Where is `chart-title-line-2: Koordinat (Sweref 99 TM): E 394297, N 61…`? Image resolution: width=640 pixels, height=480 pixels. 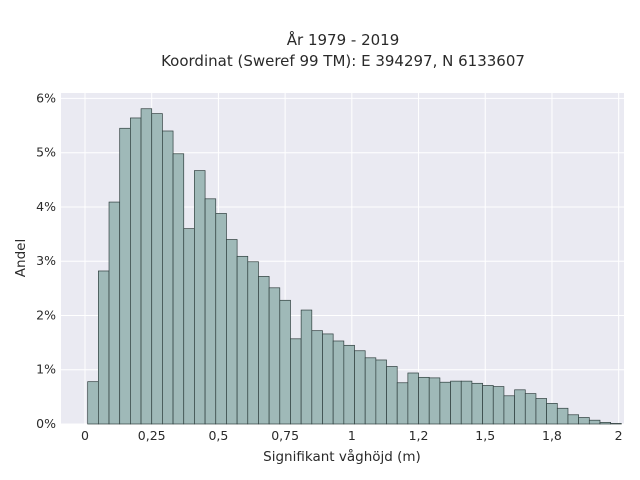
chart-title-line-2: Koordinat (Sweref 99 TM): E 394297, N 61… is located at coordinates (343, 61).